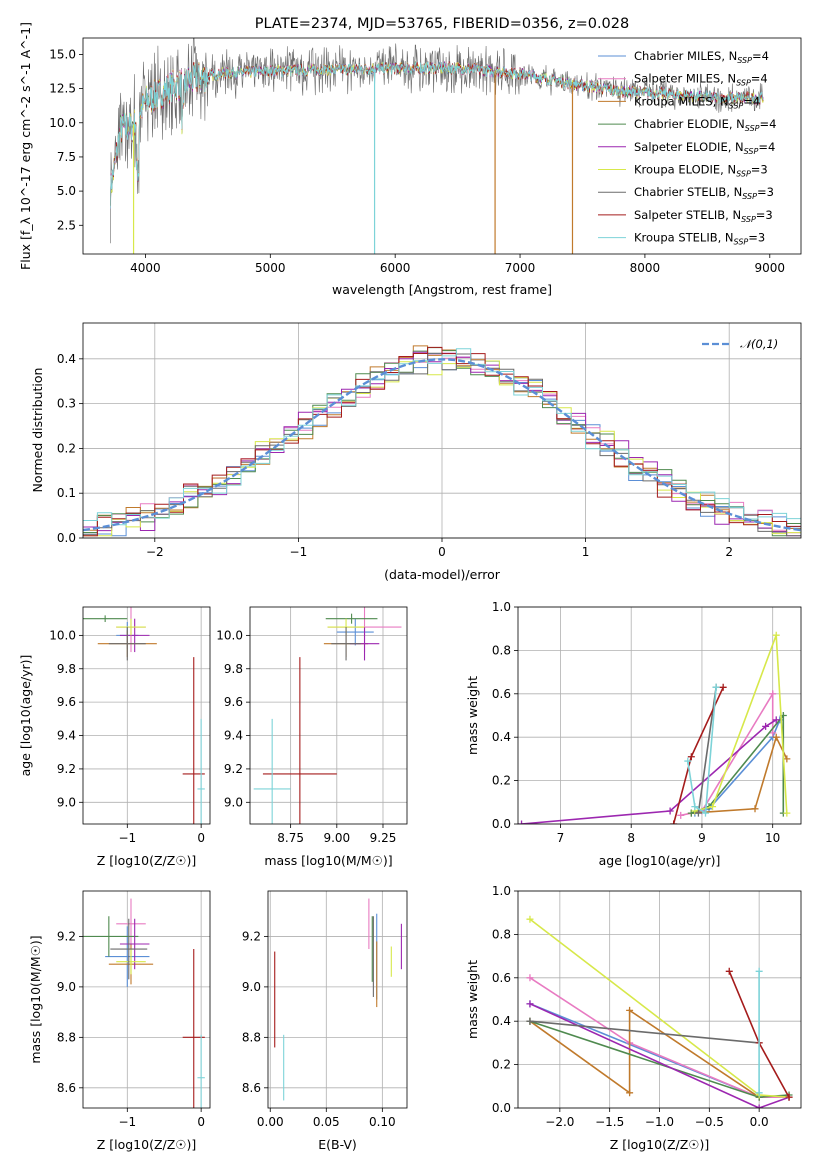  Describe the element at coordinates (442, 289) in the screenshot. I see `spectrum-xlabel: wavelength [Angstrom, rest frame]` at that location.